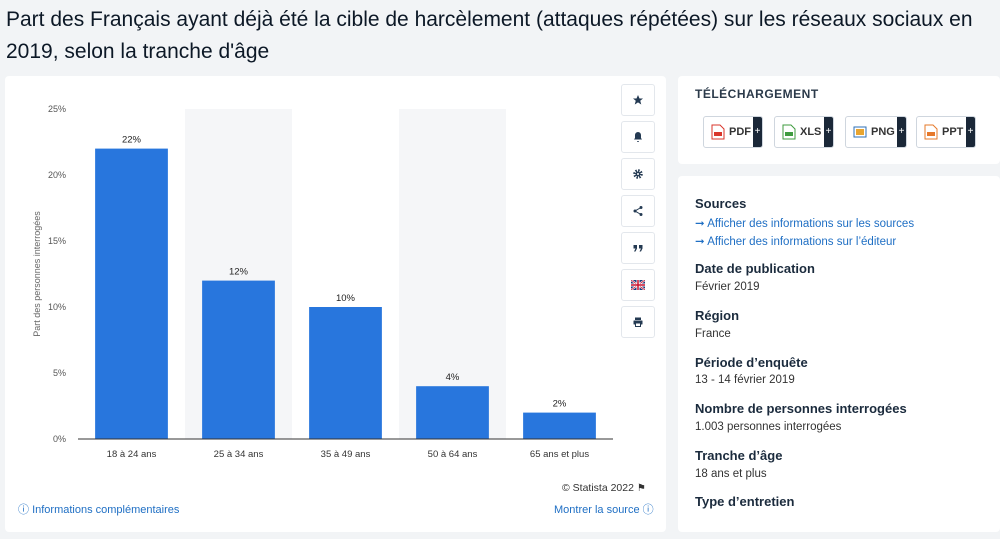  What do you see at coordinates (453, 454) in the screenshot?
I see `x-tick-label: 50 à 64 ans` at bounding box center [453, 454].